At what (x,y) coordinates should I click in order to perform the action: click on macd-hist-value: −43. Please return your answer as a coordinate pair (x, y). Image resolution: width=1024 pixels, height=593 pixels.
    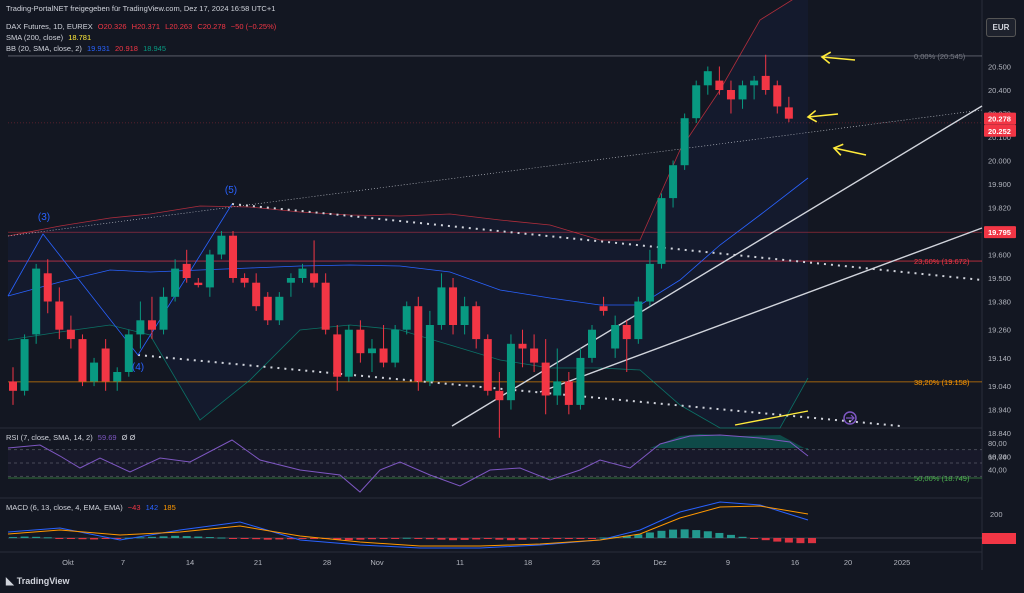
    Looking at the image, I should click on (134, 507).